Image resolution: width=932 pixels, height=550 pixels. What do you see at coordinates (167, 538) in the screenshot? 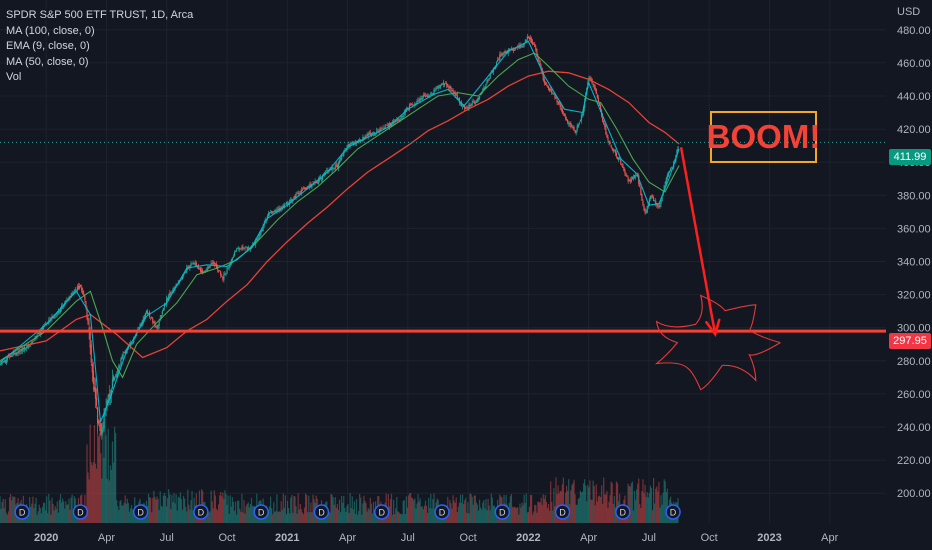
I see `x-tick-label: Jul` at bounding box center [167, 538].